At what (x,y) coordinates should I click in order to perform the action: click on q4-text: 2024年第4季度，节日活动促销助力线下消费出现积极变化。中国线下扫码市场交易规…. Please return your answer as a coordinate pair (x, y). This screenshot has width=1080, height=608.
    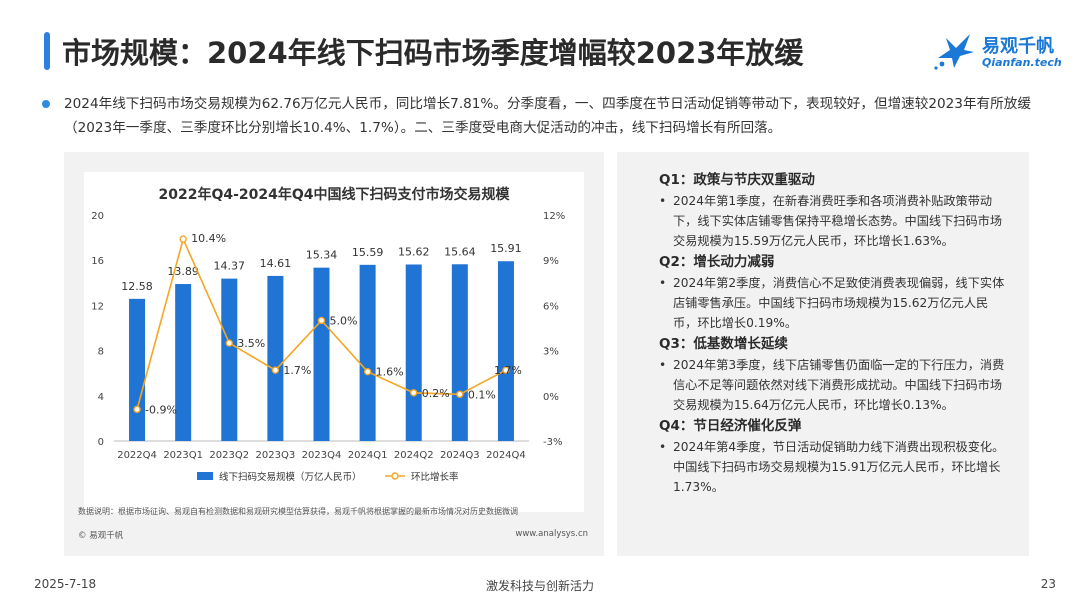
    Looking at the image, I should click on (835, 467).